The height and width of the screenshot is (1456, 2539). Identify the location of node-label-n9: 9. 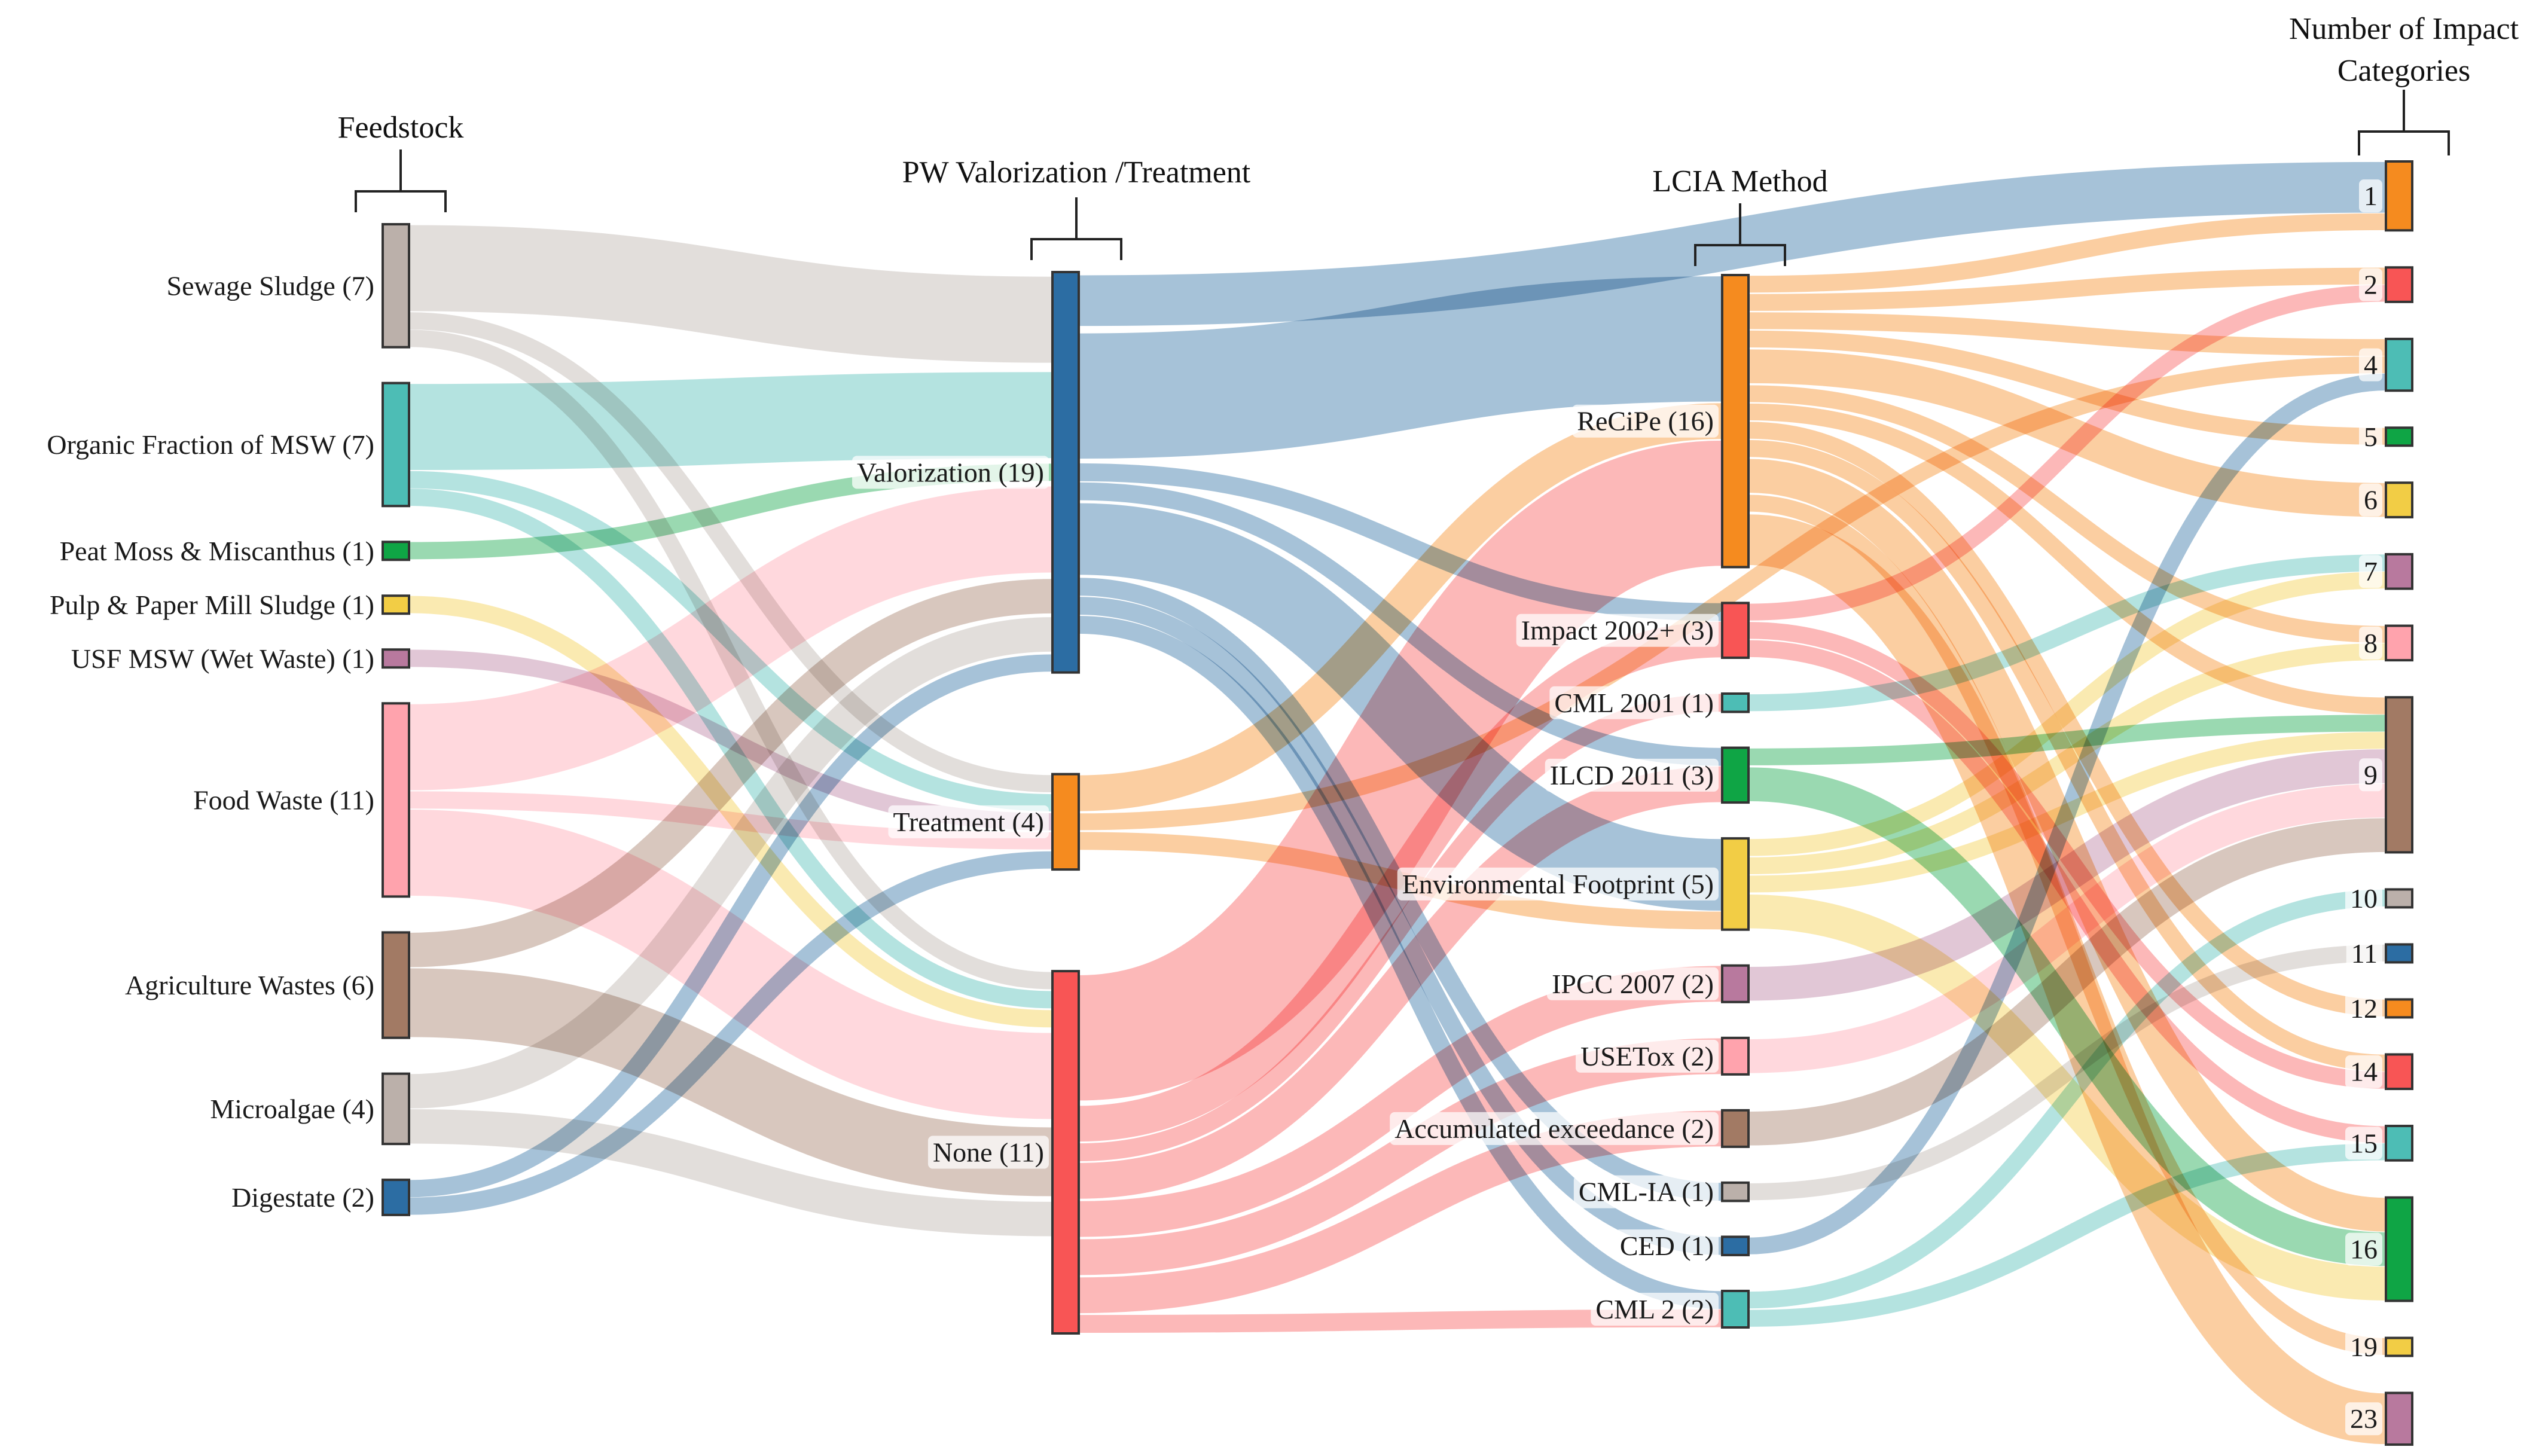
(2371, 774).